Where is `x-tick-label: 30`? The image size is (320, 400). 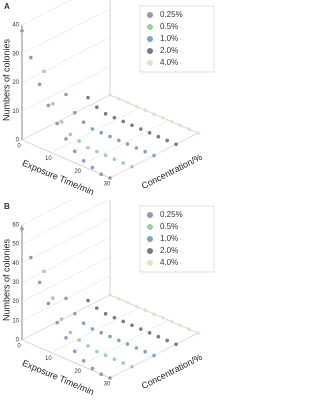 x-tick-label: 30 is located at coordinates (107, 185).